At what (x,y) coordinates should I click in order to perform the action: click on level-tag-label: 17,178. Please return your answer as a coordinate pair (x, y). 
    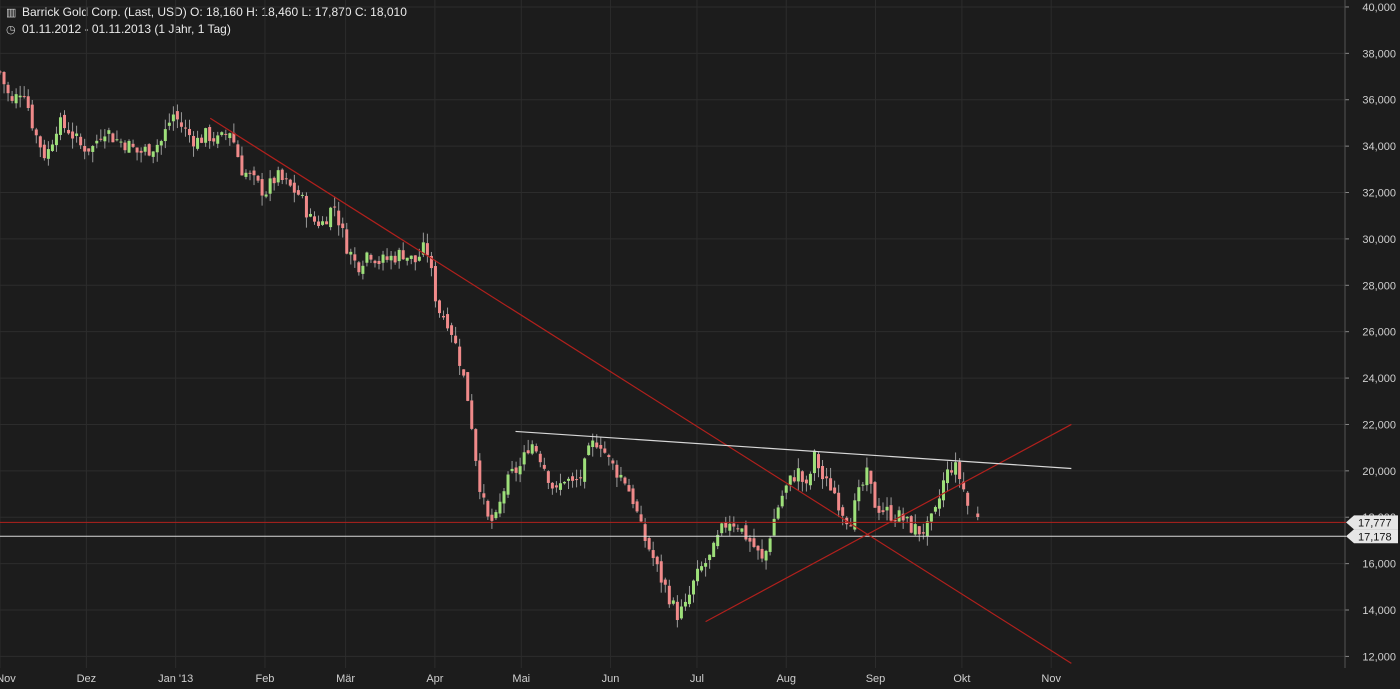
    Looking at the image, I should click on (1375, 537).